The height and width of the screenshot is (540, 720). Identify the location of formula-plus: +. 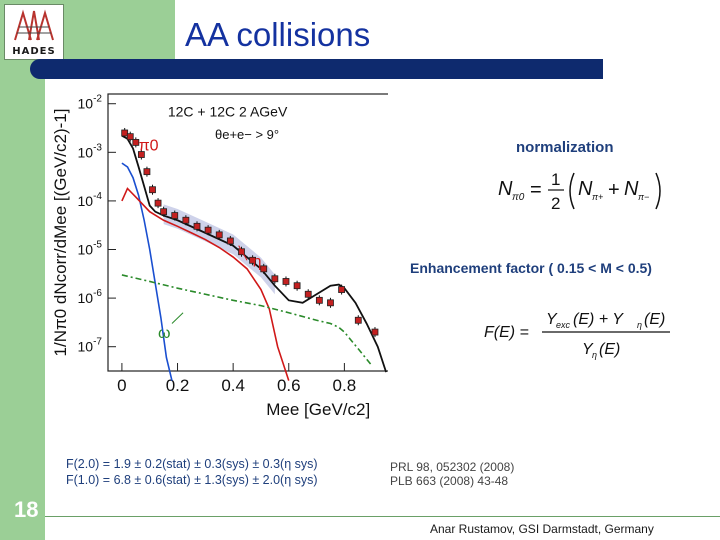
(614, 190).